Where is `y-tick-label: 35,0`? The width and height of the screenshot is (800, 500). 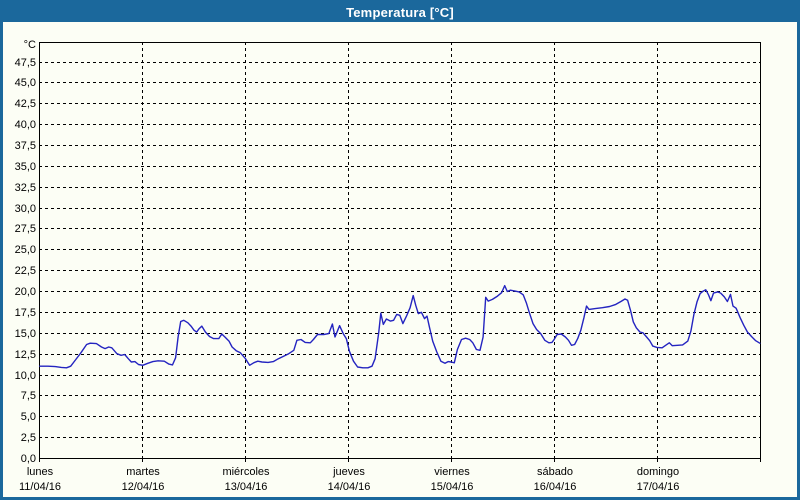
y-tick-label: 35,0 is located at coordinates (25, 167).